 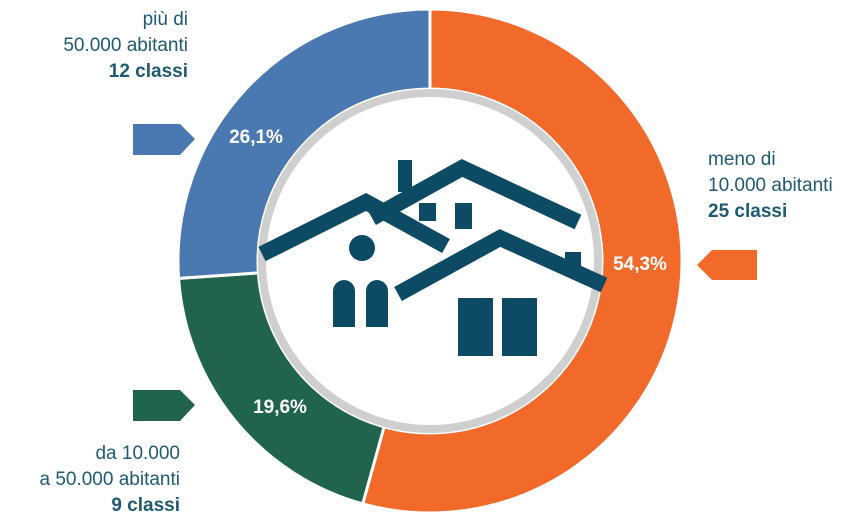 I want to click on category-label: più di, so click(x=165, y=19).